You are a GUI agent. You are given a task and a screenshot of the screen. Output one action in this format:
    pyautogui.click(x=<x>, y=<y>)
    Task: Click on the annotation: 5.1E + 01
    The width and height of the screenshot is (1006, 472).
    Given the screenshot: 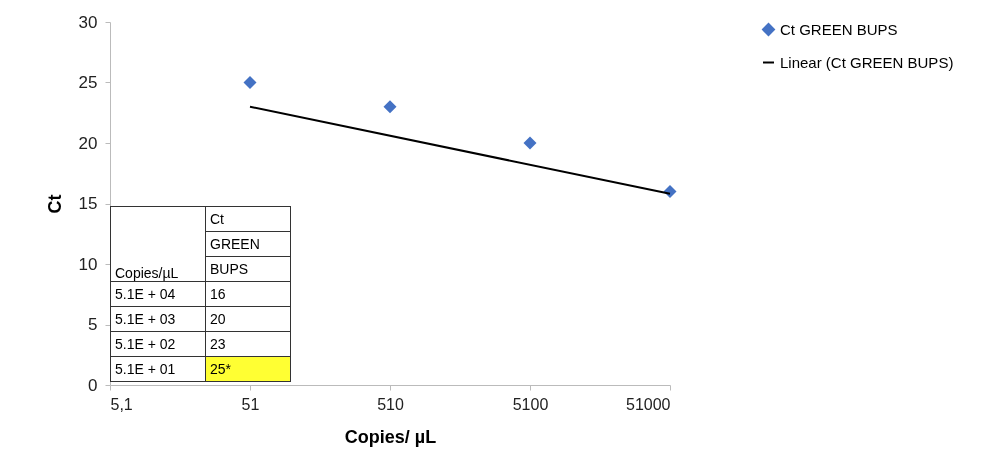 What is the action you would take?
    pyautogui.click(x=158, y=369)
    